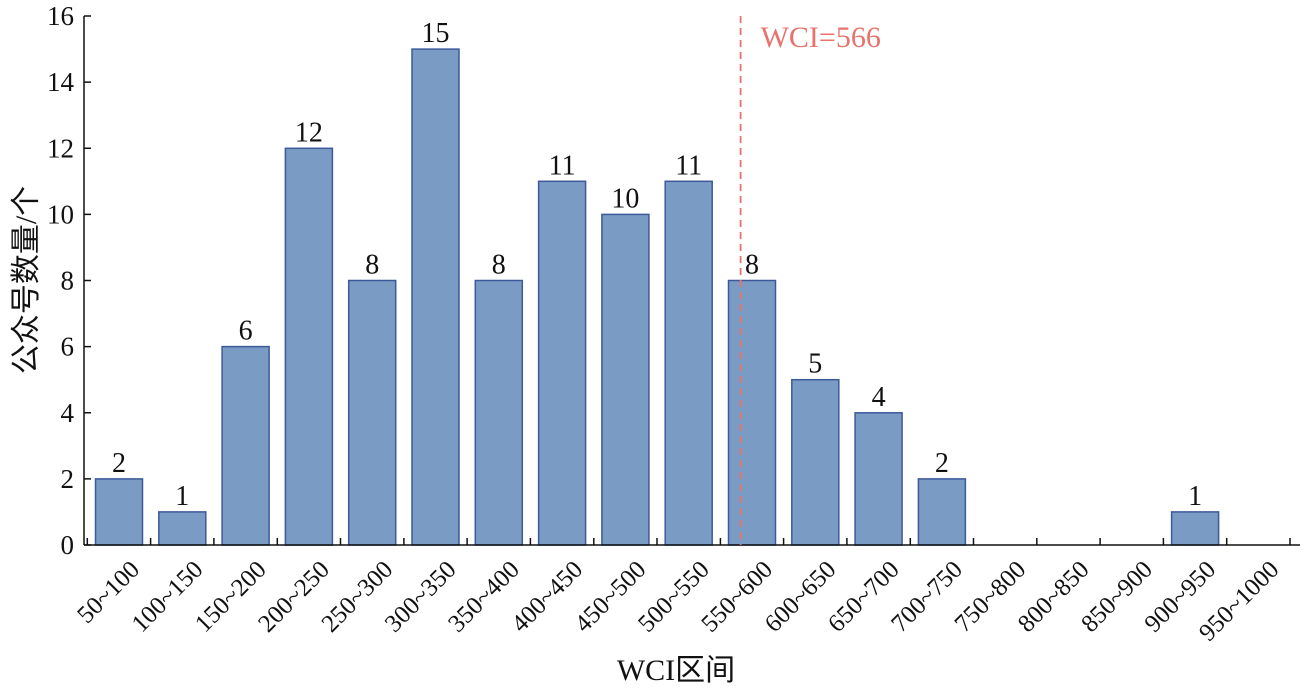 The height and width of the screenshot is (696, 1303). I want to click on reference-line-layer: WCI=566, so click(810, 280).